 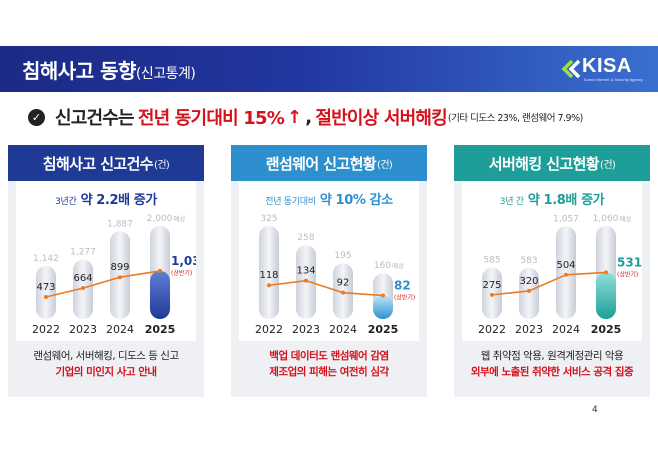 What do you see at coordinates (79, 71) in the screenshot?
I see `page-title-main: 침해사고 동향` at bounding box center [79, 71].